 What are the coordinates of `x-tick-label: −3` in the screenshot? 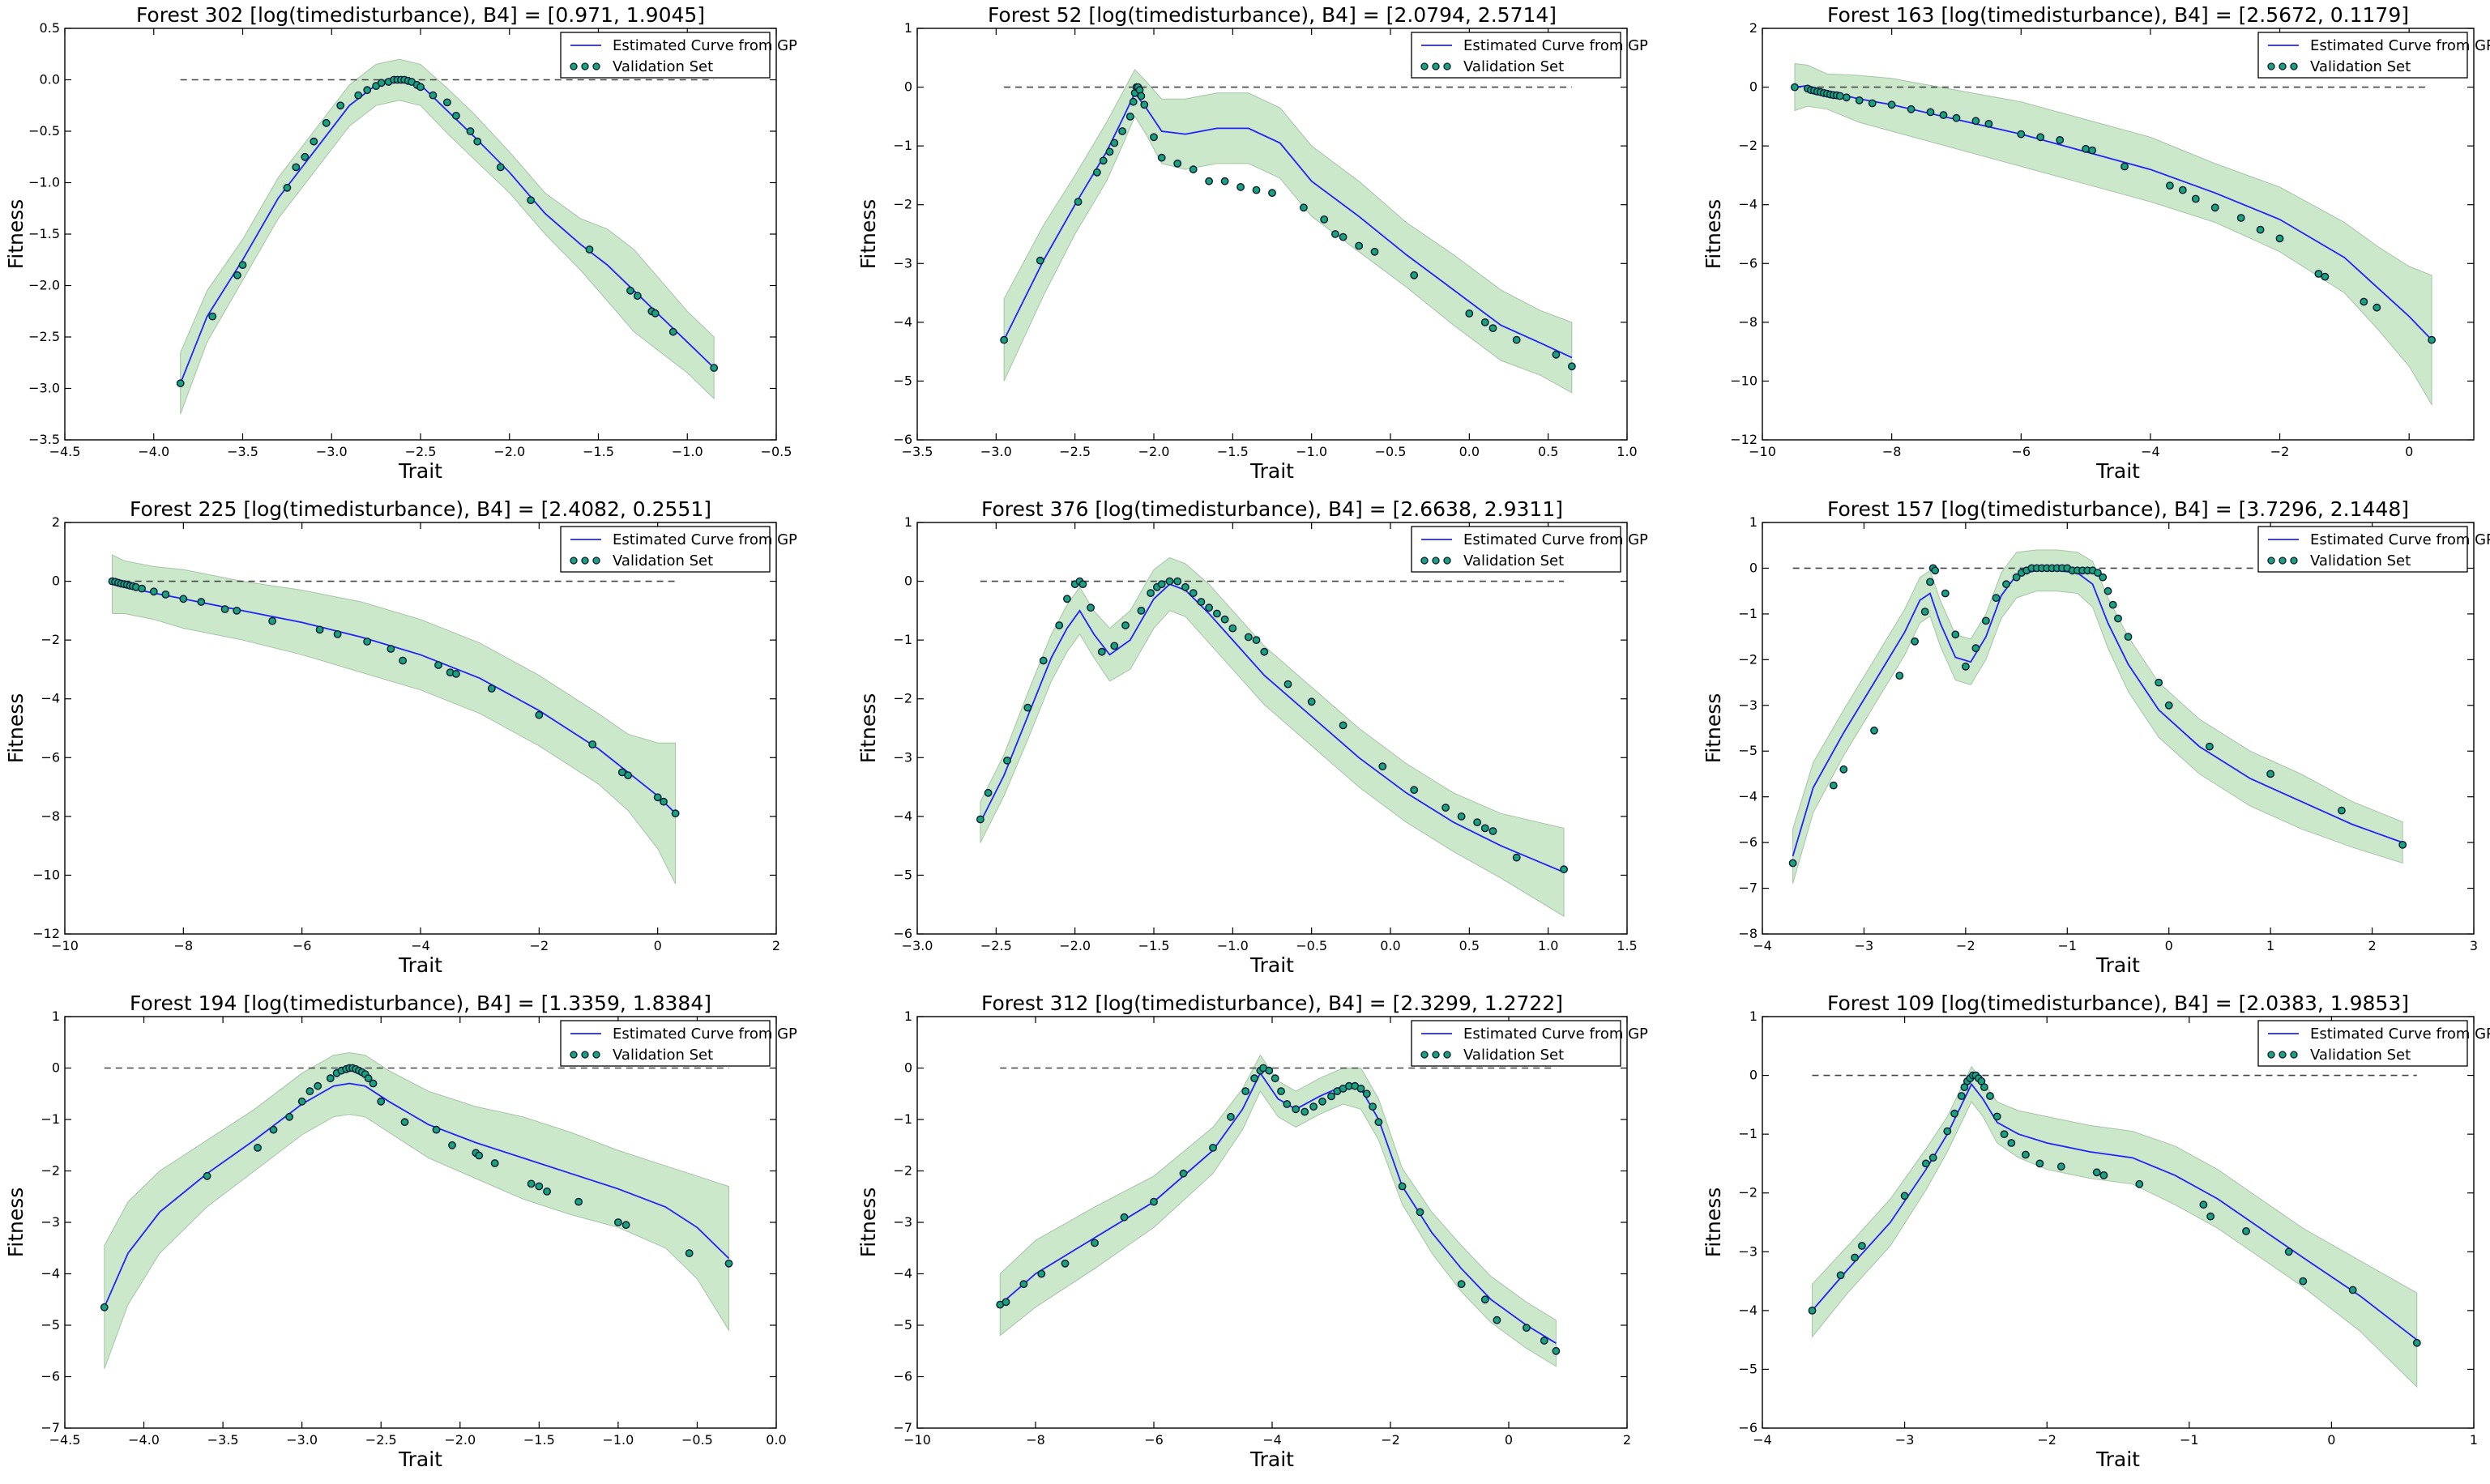 It's located at (1864, 945).